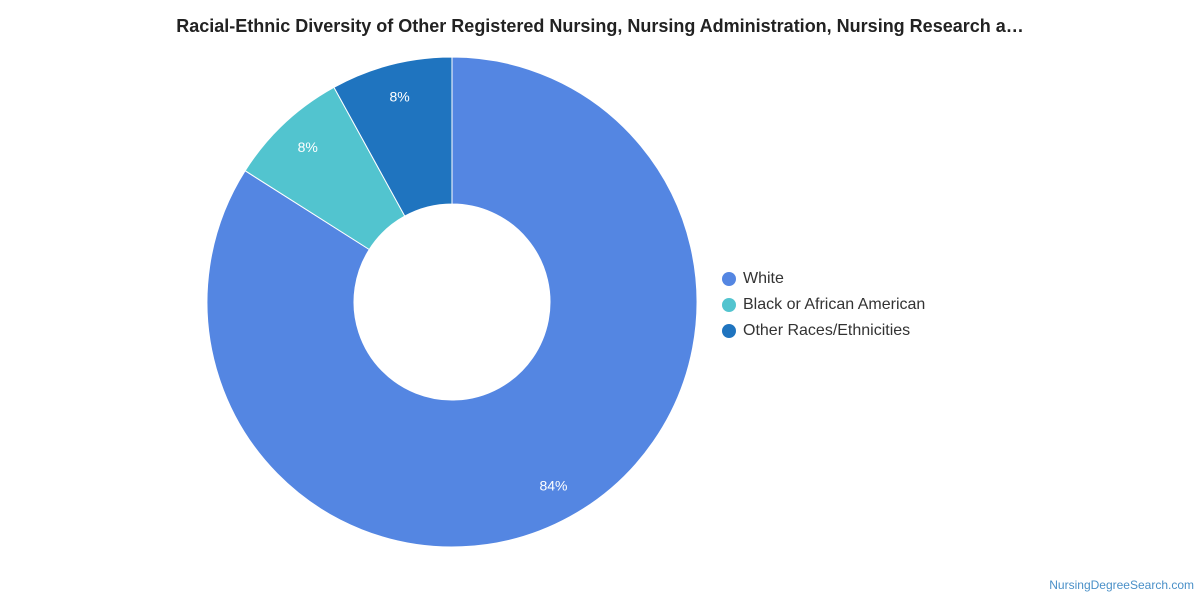 This screenshot has width=1200, height=600. What do you see at coordinates (834, 304) in the screenshot?
I see `legend-label-black-or-african-american: Black or African American` at bounding box center [834, 304].